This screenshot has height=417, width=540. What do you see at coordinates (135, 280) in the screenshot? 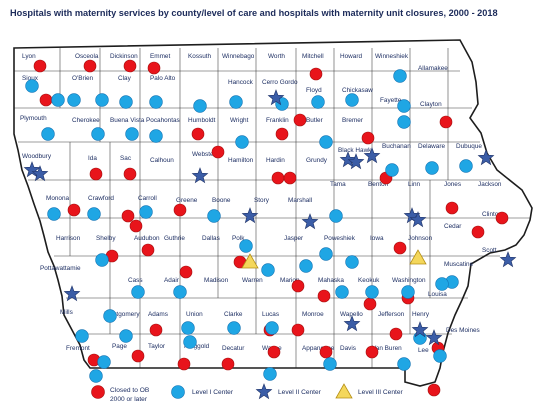
I see `county-label-cass: Cass` at bounding box center [135, 280].